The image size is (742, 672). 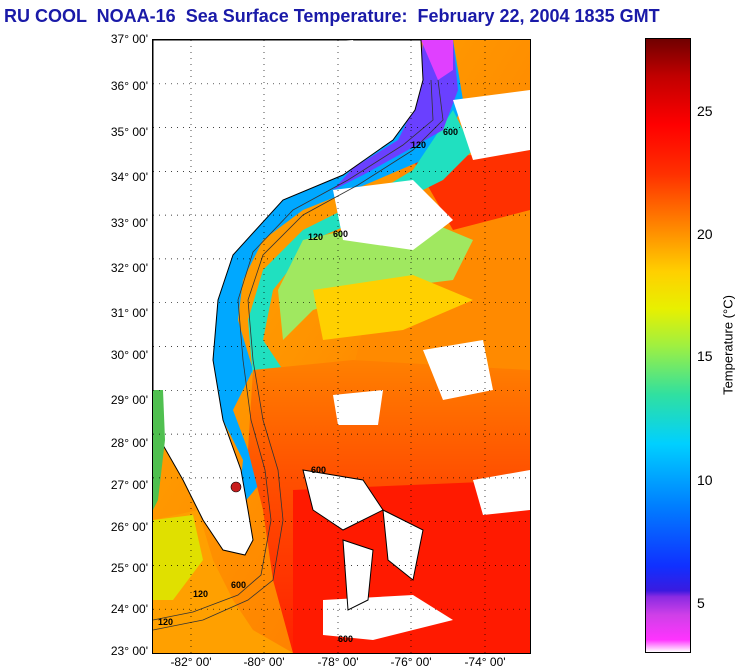 What do you see at coordinates (395, 115) in the screenshot?
I see `shelf-violet-water` at bounding box center [395, 115].